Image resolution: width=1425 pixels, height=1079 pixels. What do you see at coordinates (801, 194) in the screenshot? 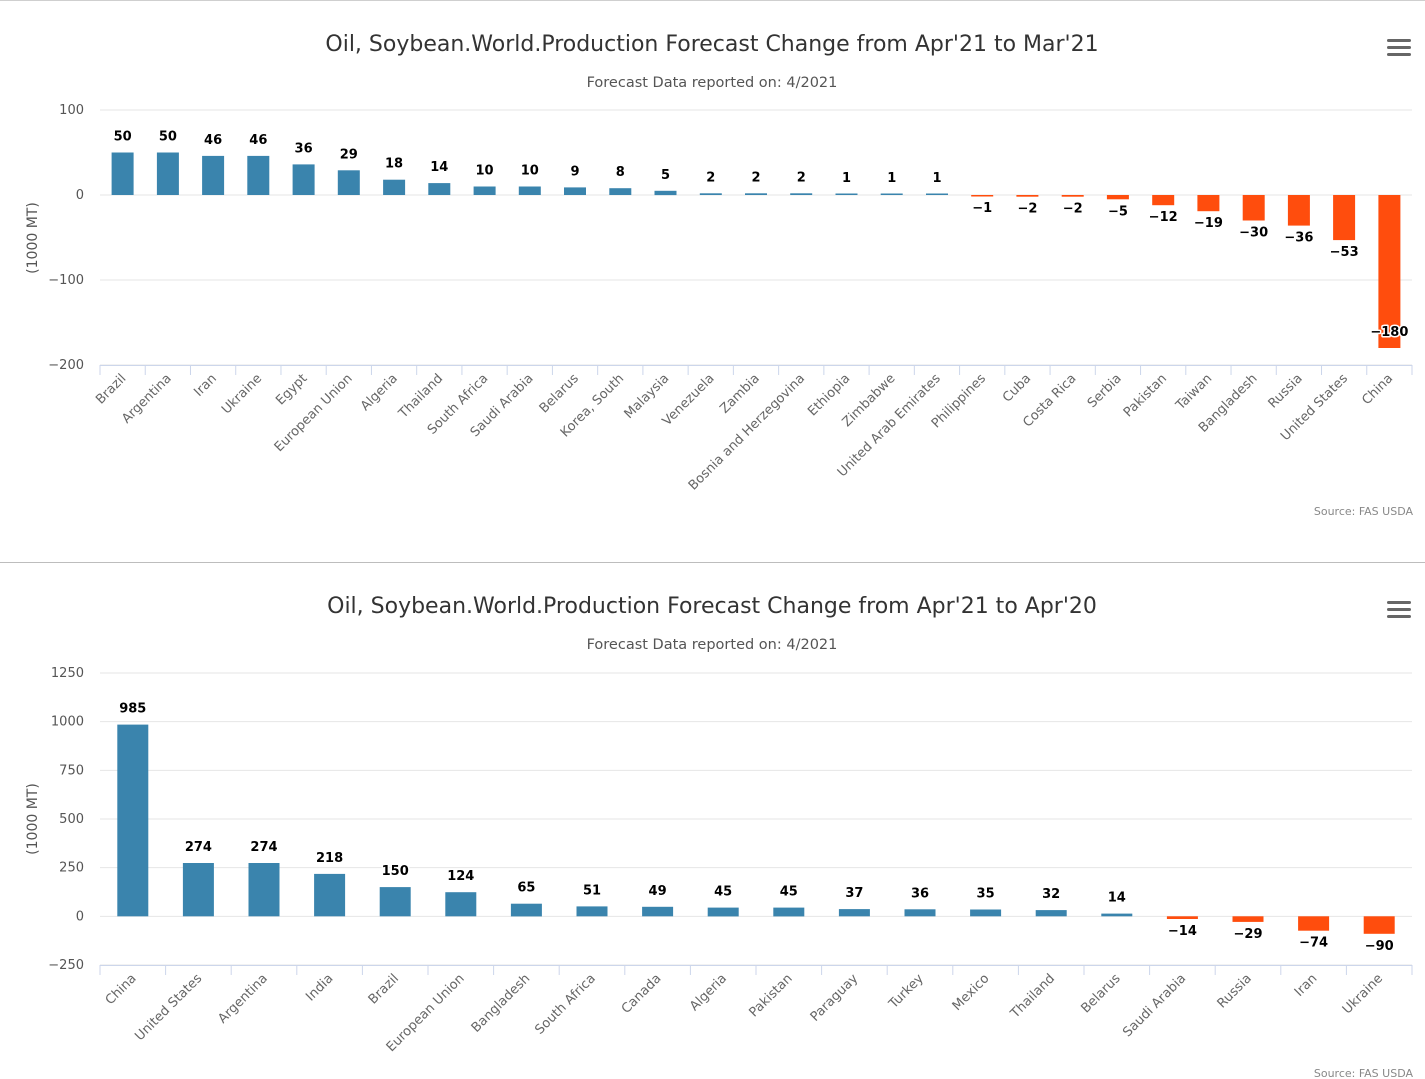
I see `bar-bosnia-and-herzegovina` at bounding box center [801, 194].